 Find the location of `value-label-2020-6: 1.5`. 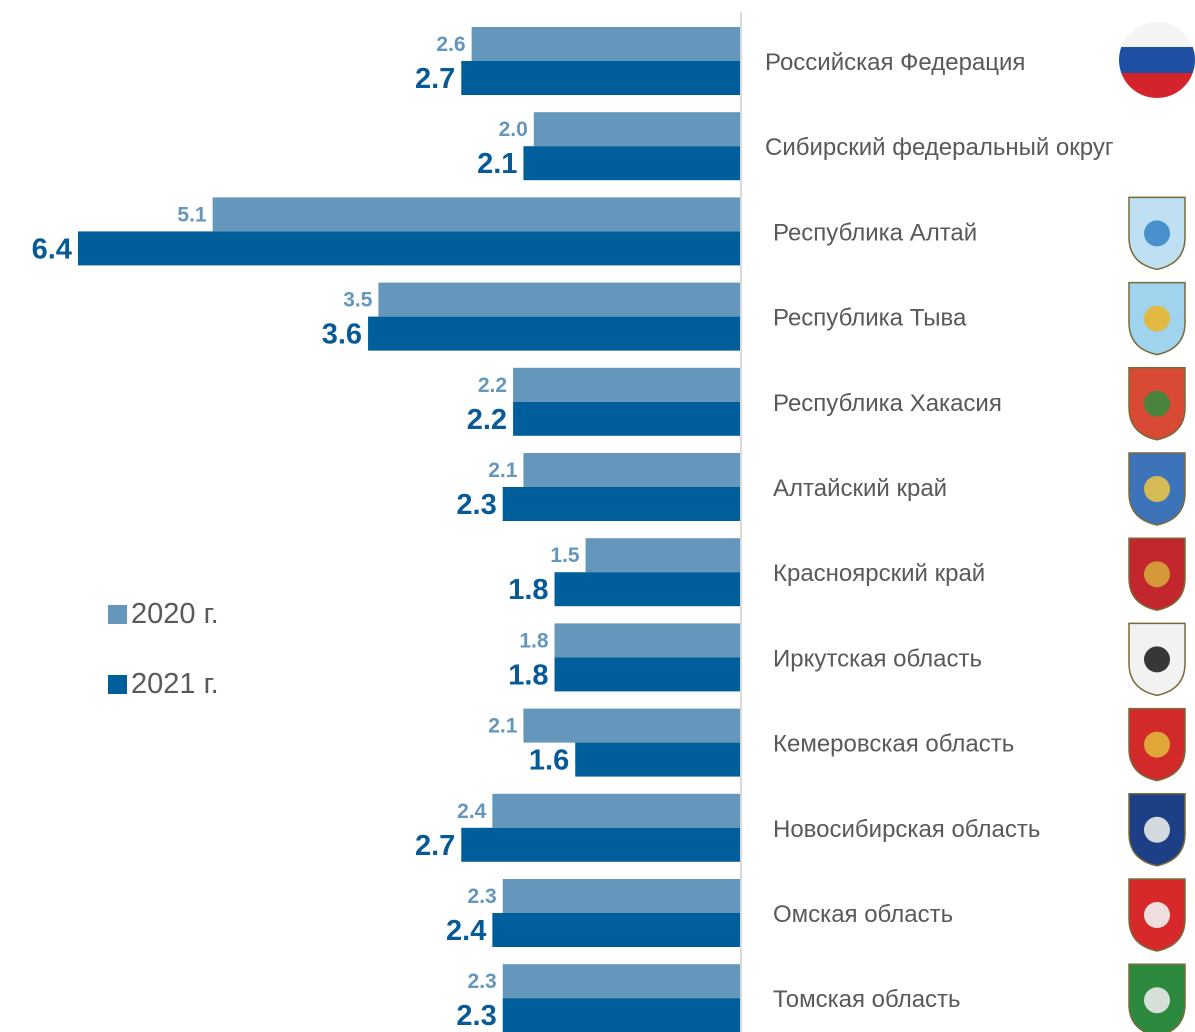

value-label-2020-6: 1.5 is located at coordinates (565, 555).